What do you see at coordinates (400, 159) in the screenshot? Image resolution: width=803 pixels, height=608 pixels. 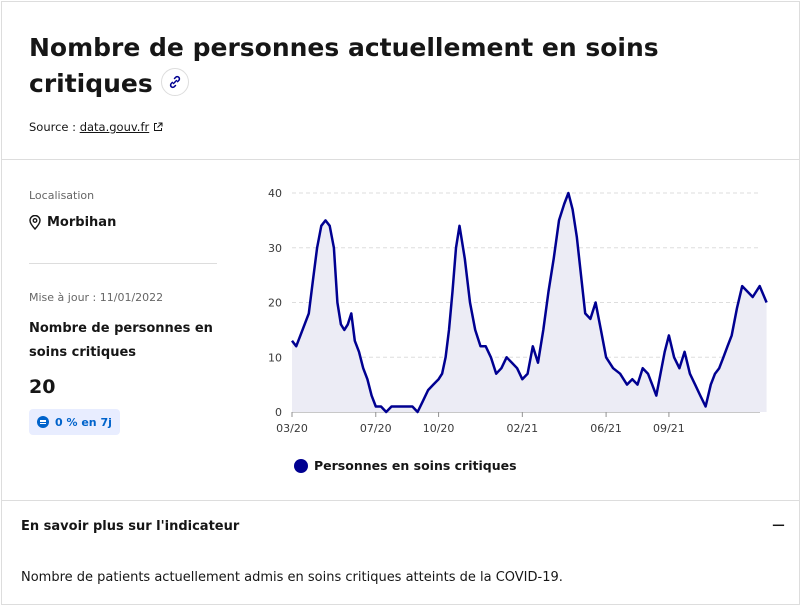 I see `header-divider` at bounding box center [400, 159].